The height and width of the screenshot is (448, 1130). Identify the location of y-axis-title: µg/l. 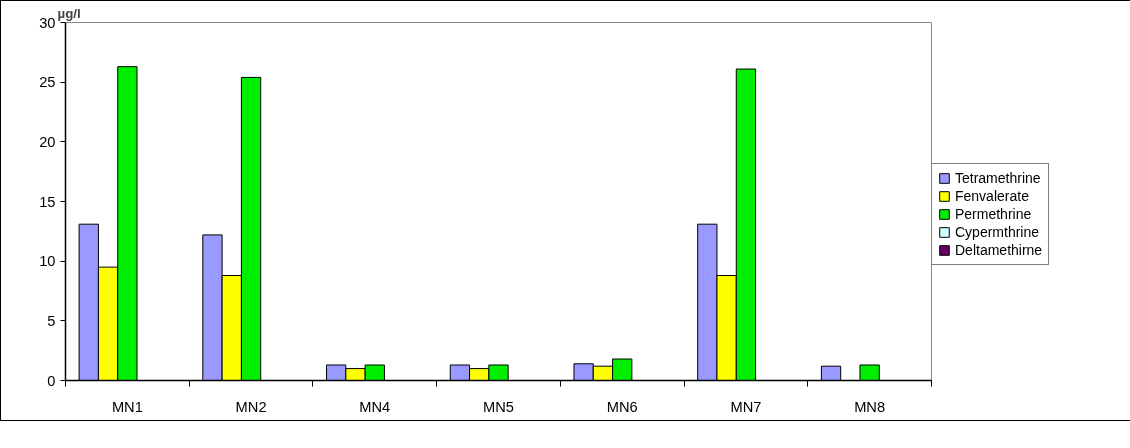
(69, 13).